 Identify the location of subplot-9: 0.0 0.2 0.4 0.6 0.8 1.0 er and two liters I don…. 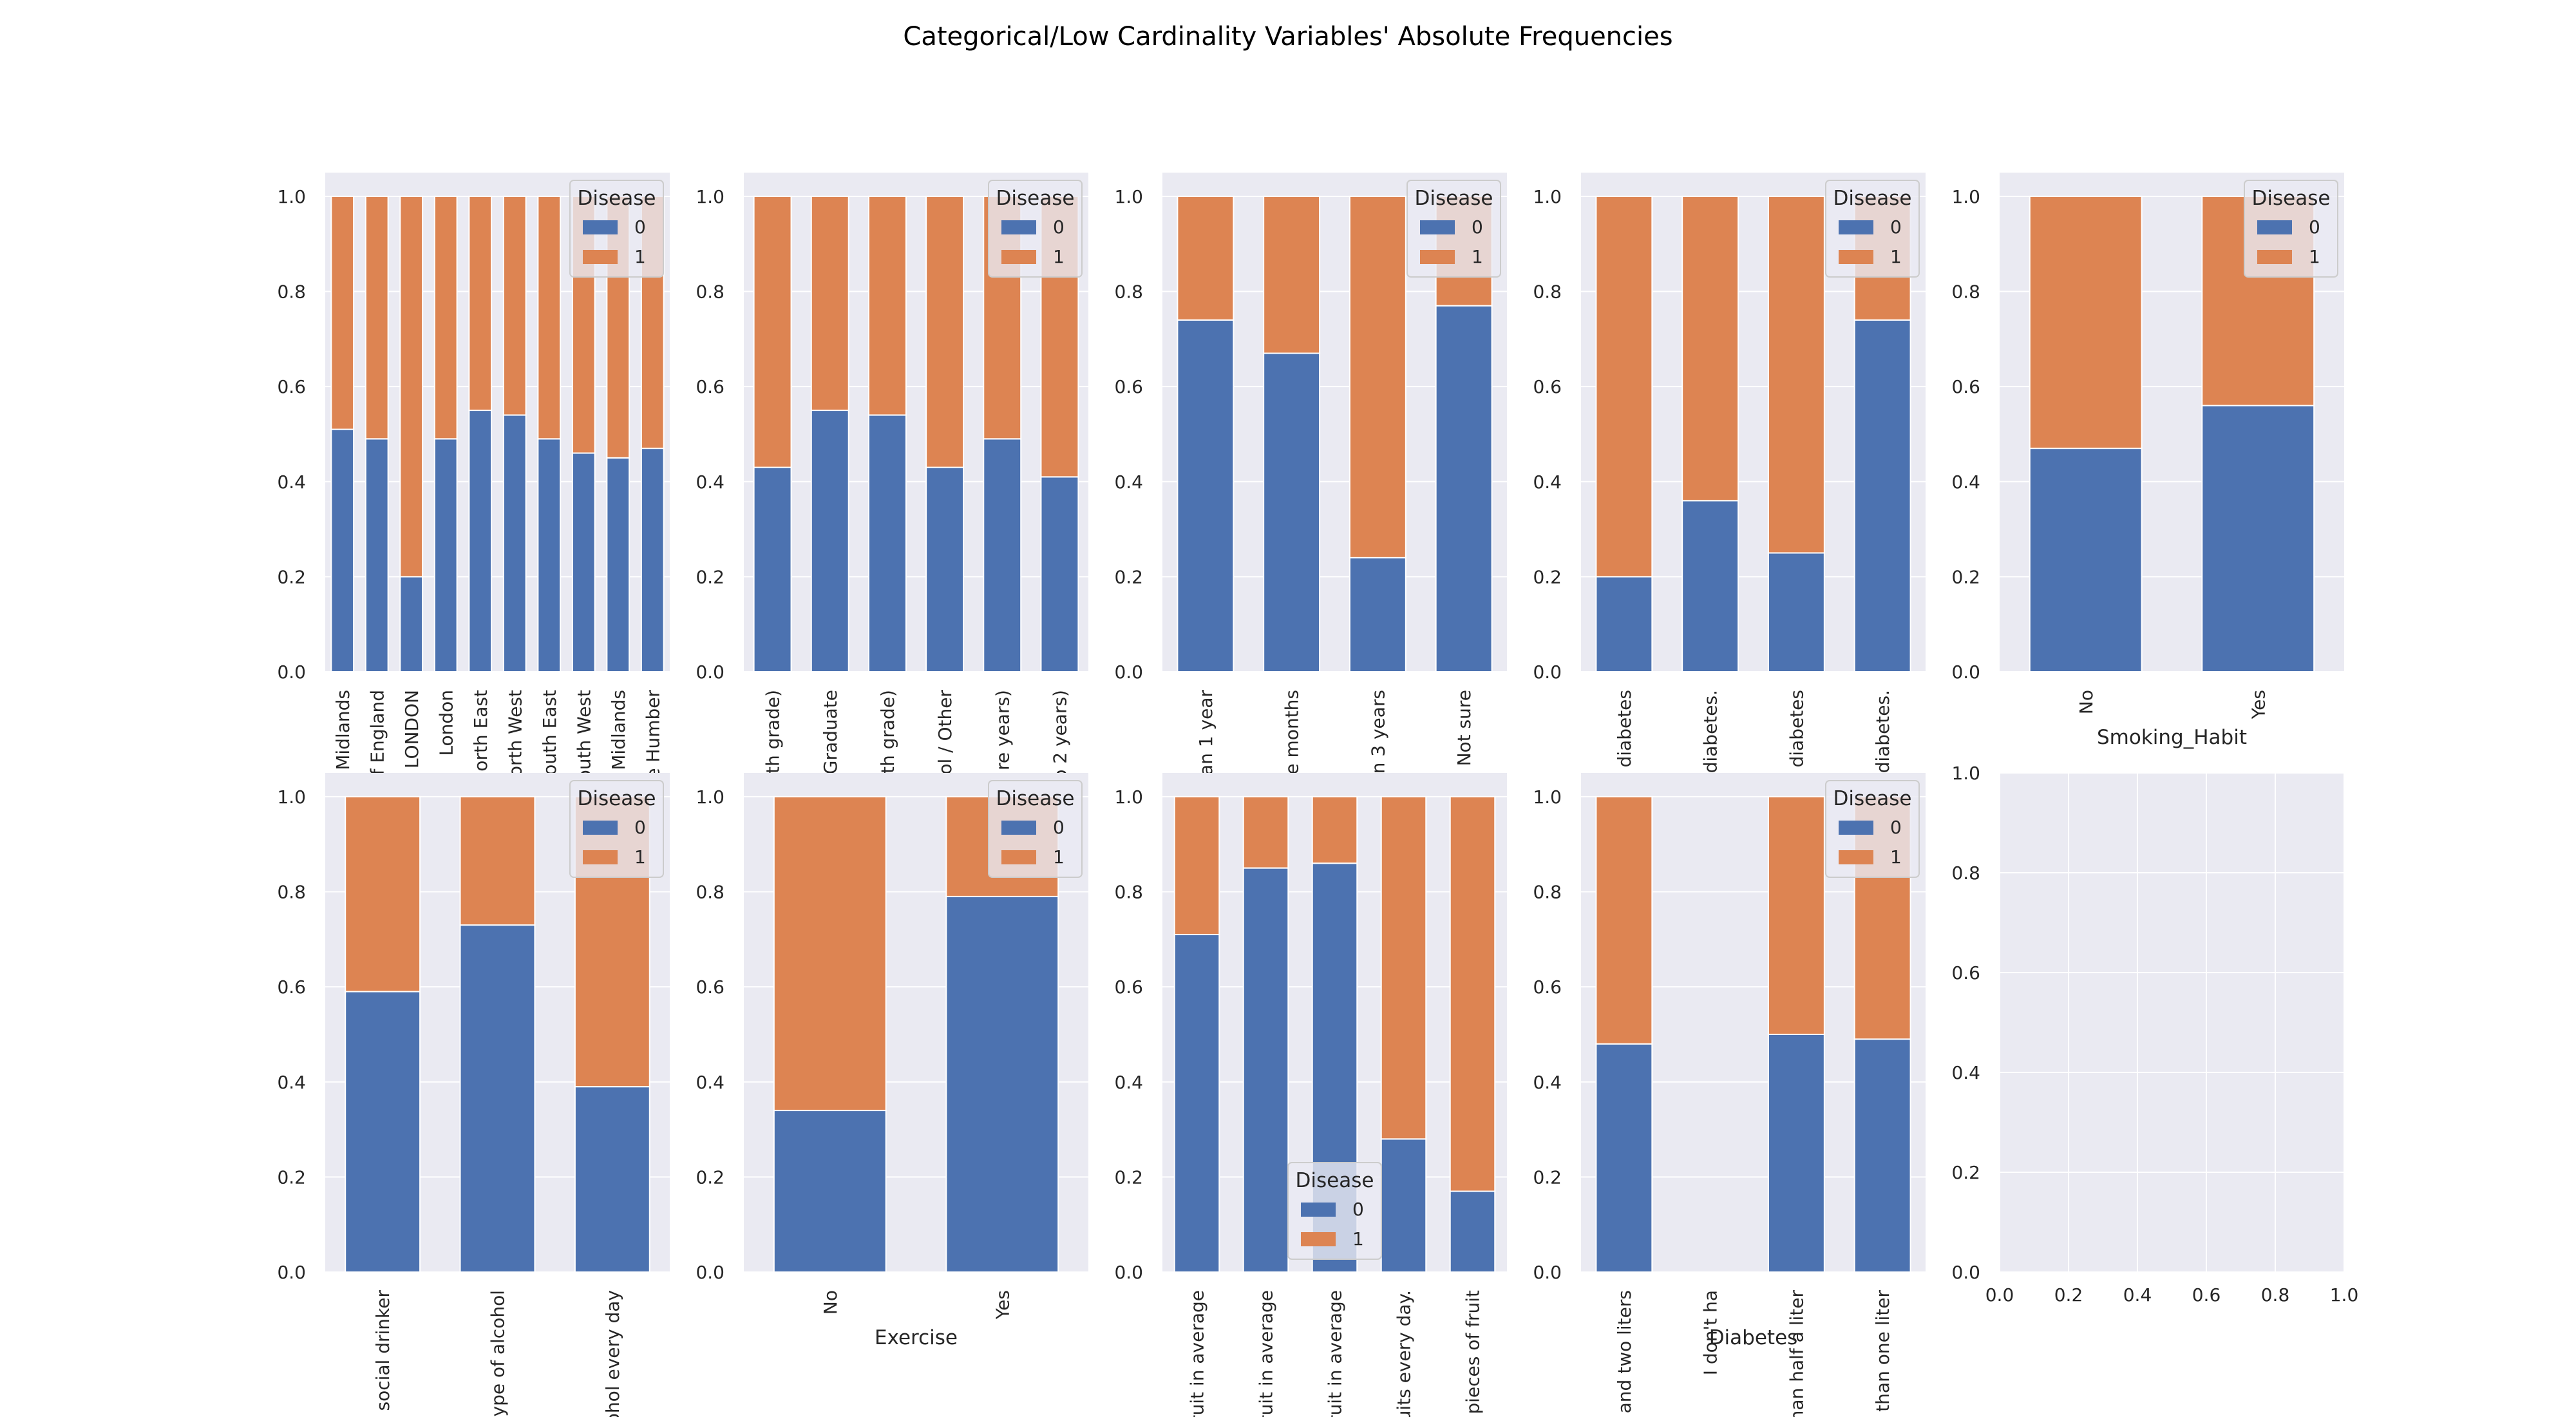
(1729, 1095).